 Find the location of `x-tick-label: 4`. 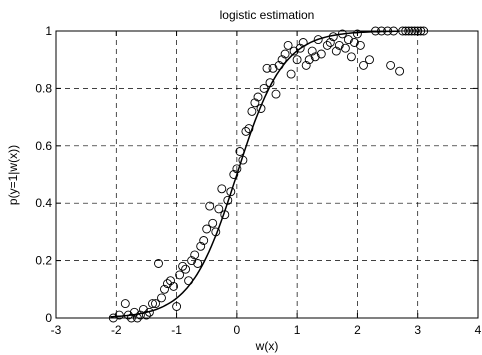

x-tick-label: 4 is located at coordinates (478, 330).